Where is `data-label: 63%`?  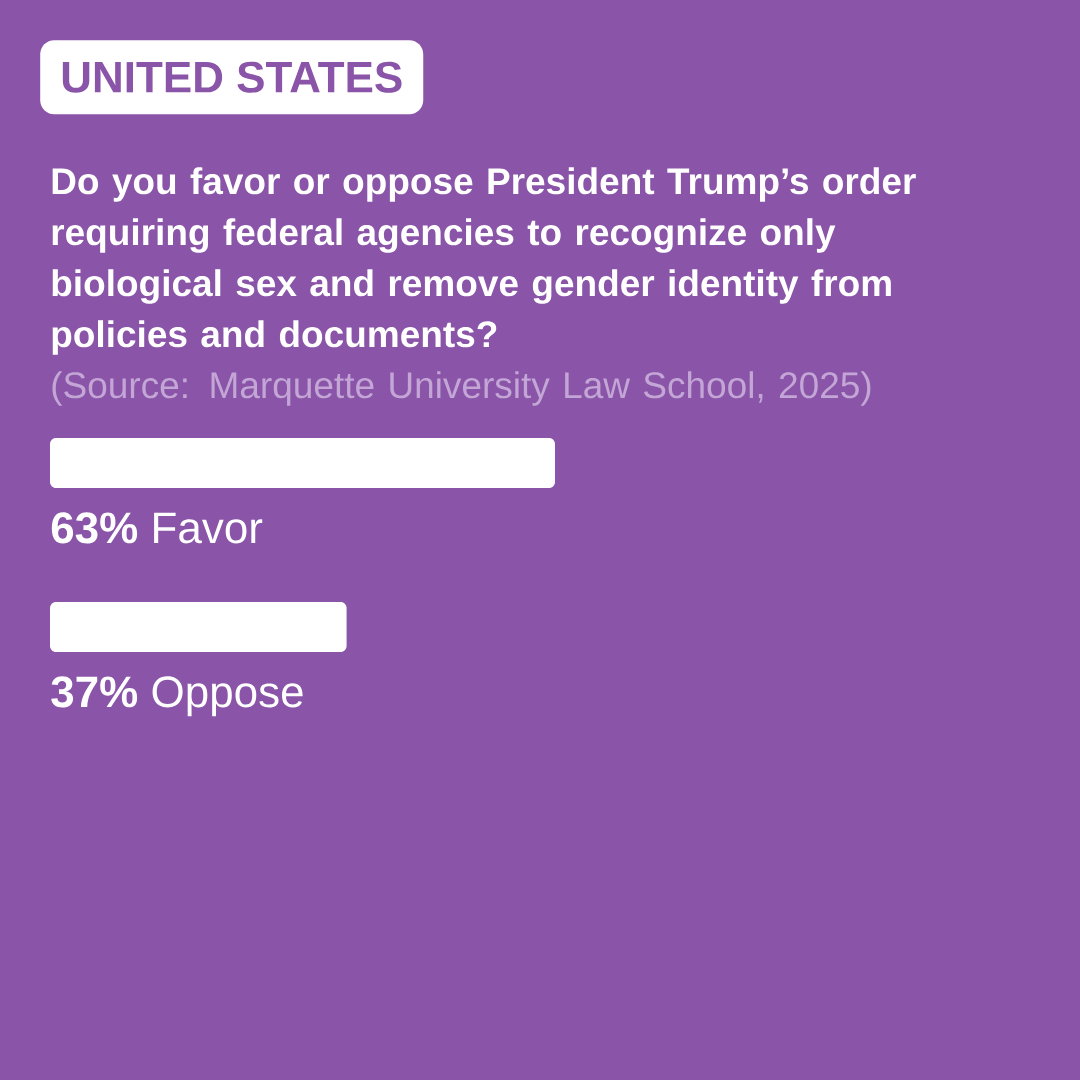
data-label: 63% is located at coordinates (94, 528).